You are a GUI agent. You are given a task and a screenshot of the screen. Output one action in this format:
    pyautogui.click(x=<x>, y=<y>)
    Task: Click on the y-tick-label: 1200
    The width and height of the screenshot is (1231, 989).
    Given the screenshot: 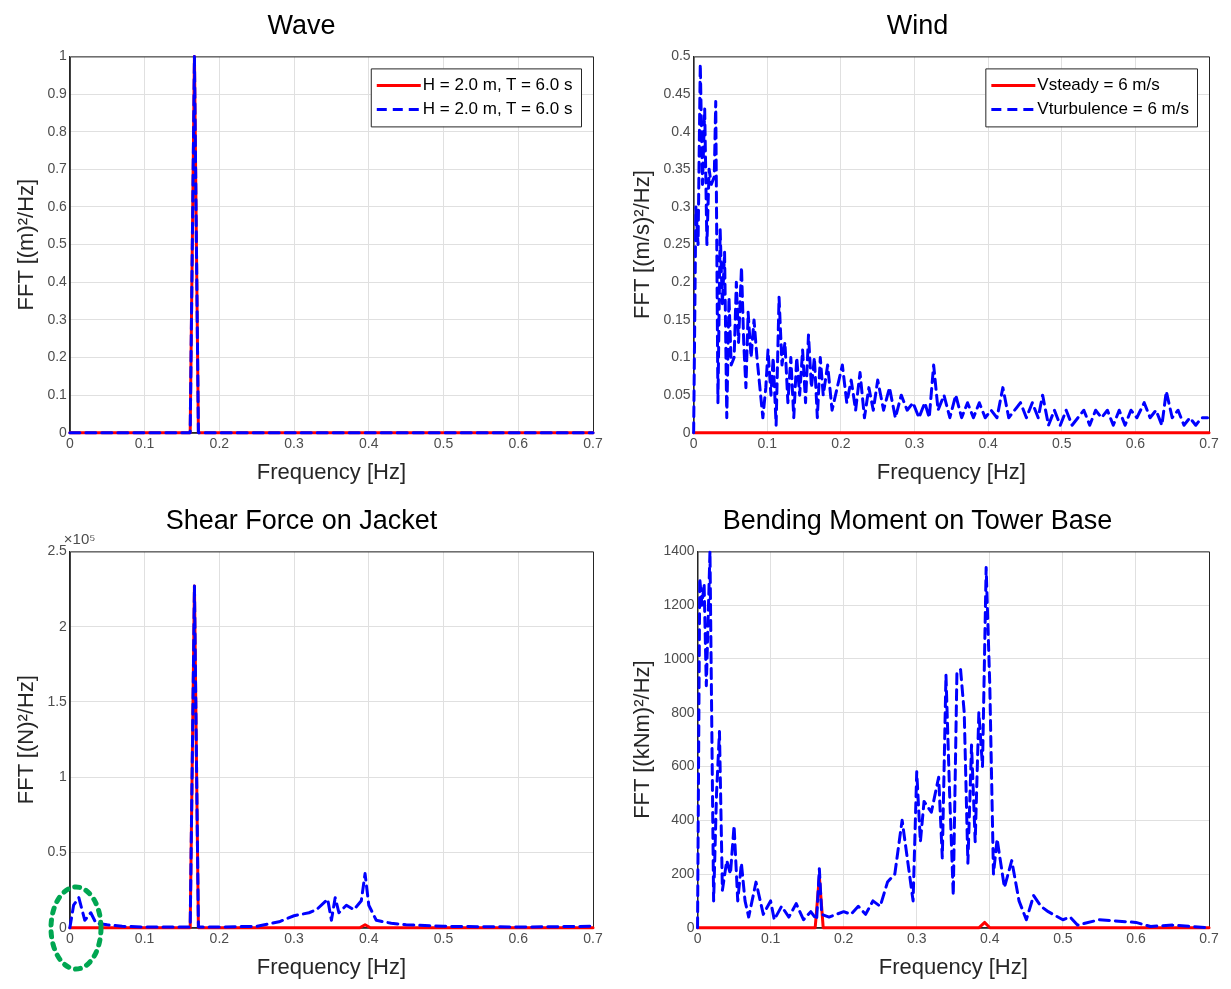 What is the action you would take?
    pyautogui.click(x=679, y=604)
    